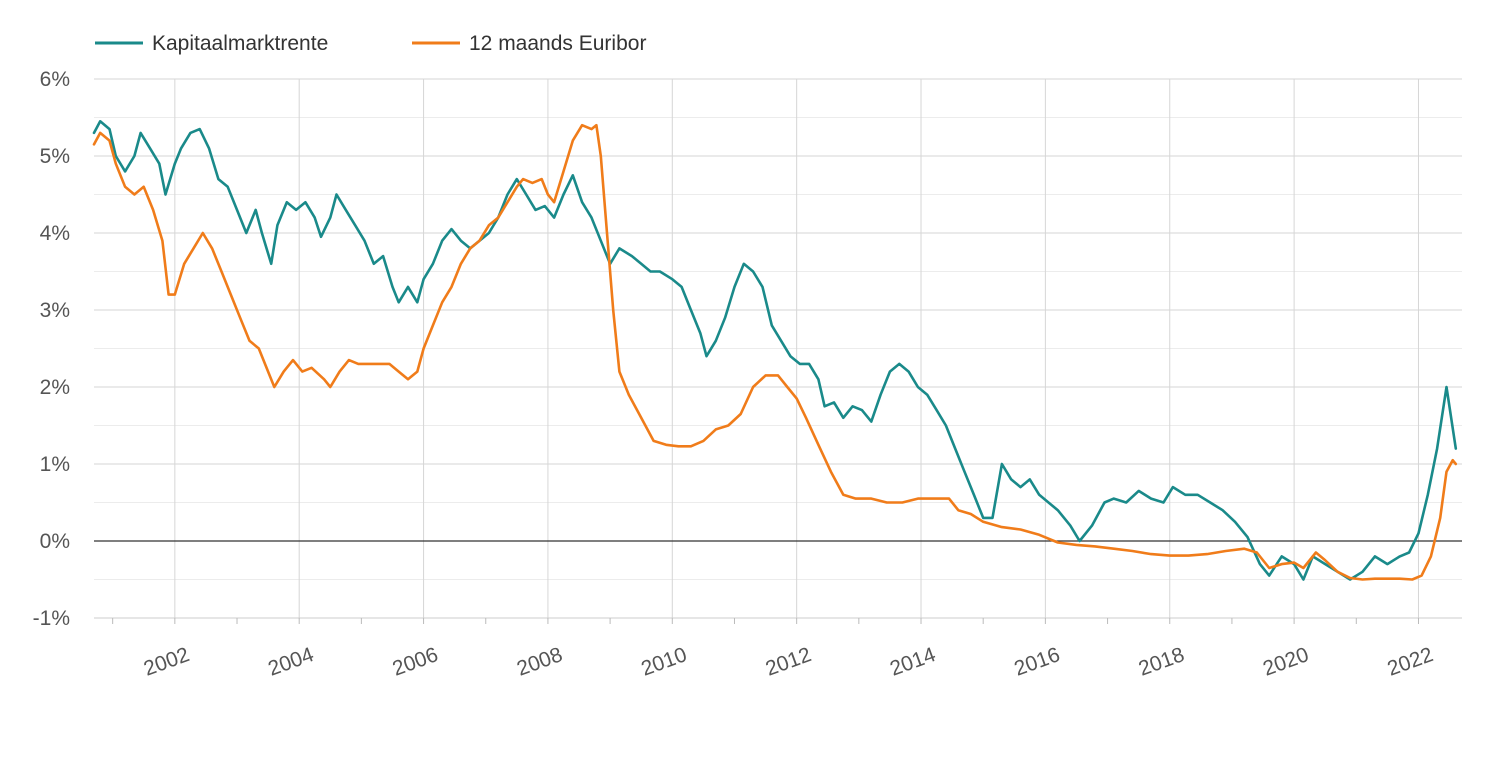 This screenshot has width=1500, height=758. Describe the element at coordinates (51, 349) in the screenshot. I see `y-axis: -1% 0% 1% 2% 3% 4% 5% 6%` at that location.